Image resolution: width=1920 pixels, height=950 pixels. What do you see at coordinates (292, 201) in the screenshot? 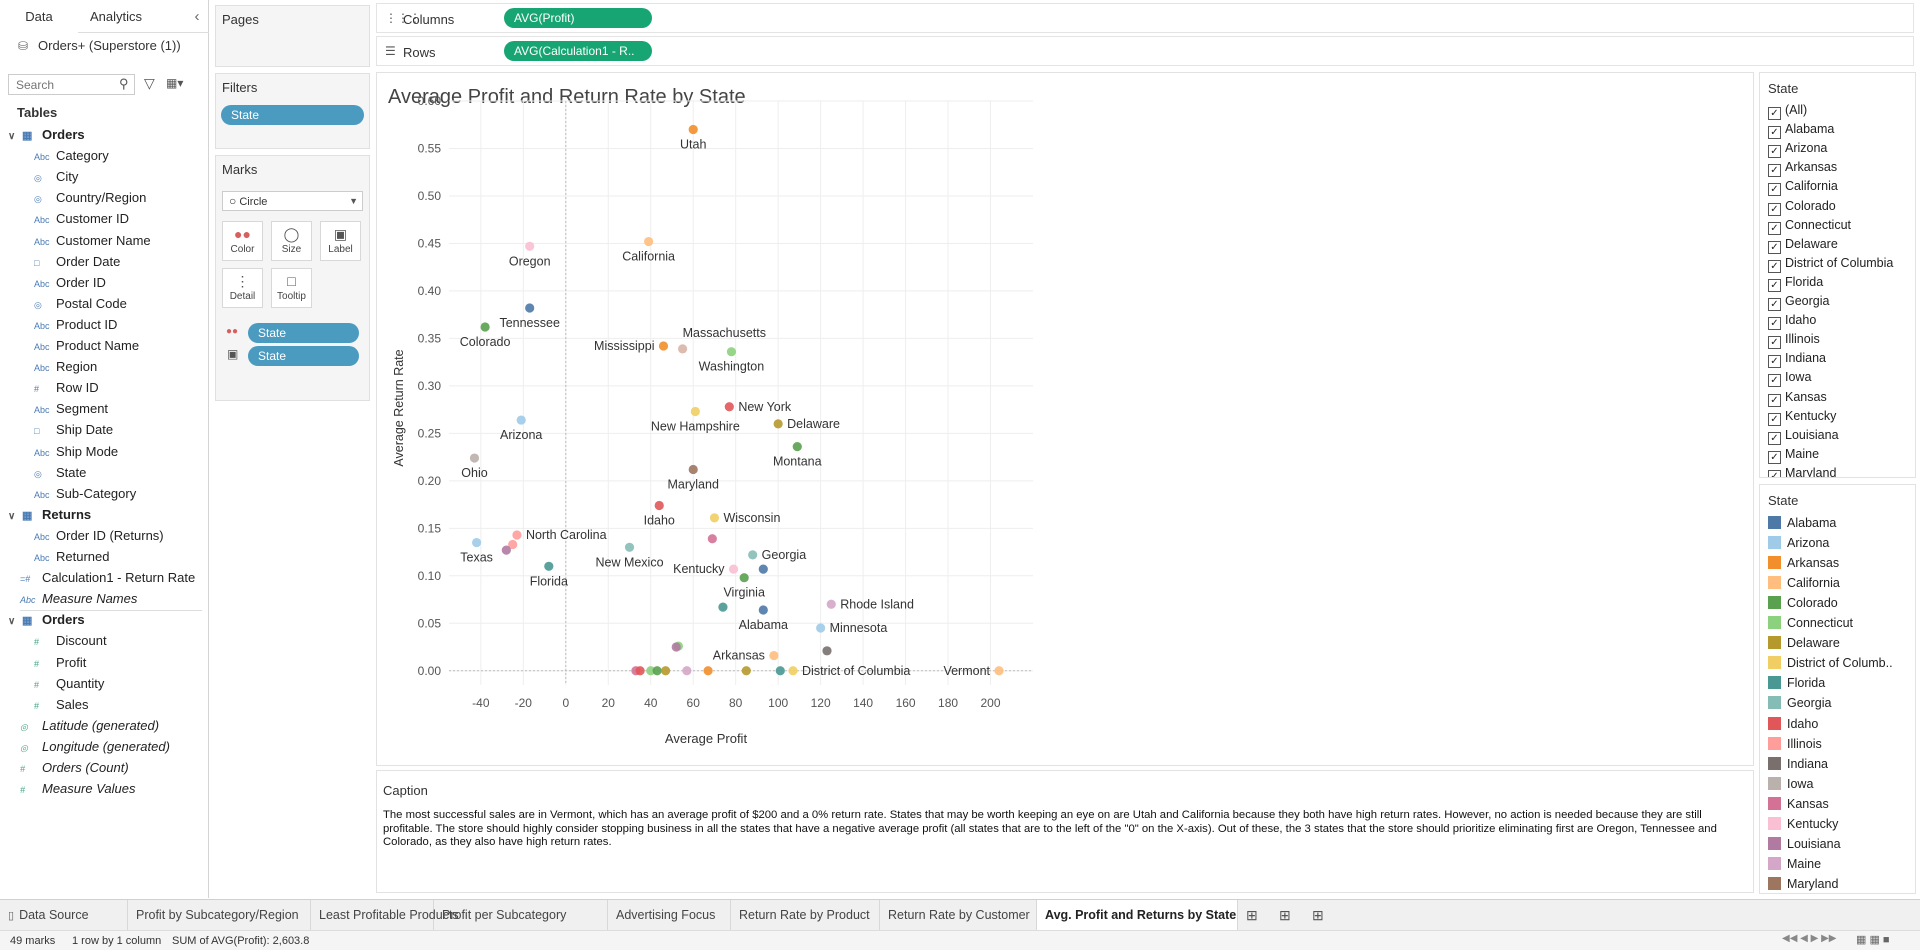
I see `mark-type-dropdown: ○ Circle ▼` at bounding box center [292, 201].